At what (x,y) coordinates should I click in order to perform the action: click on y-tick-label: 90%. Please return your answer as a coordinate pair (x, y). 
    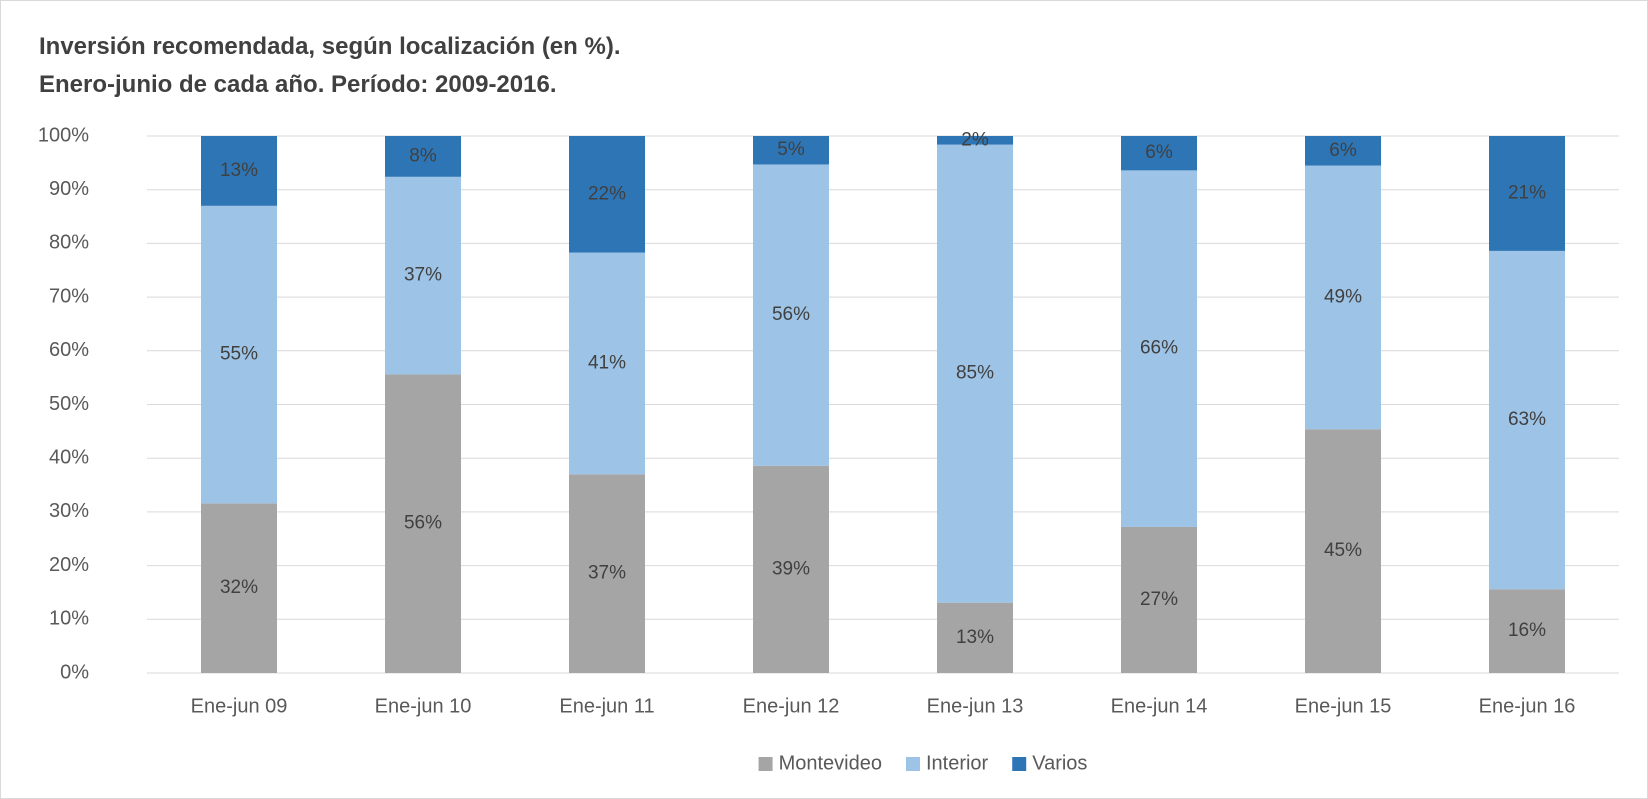
    Looking at the image, I should click on (69, 189).